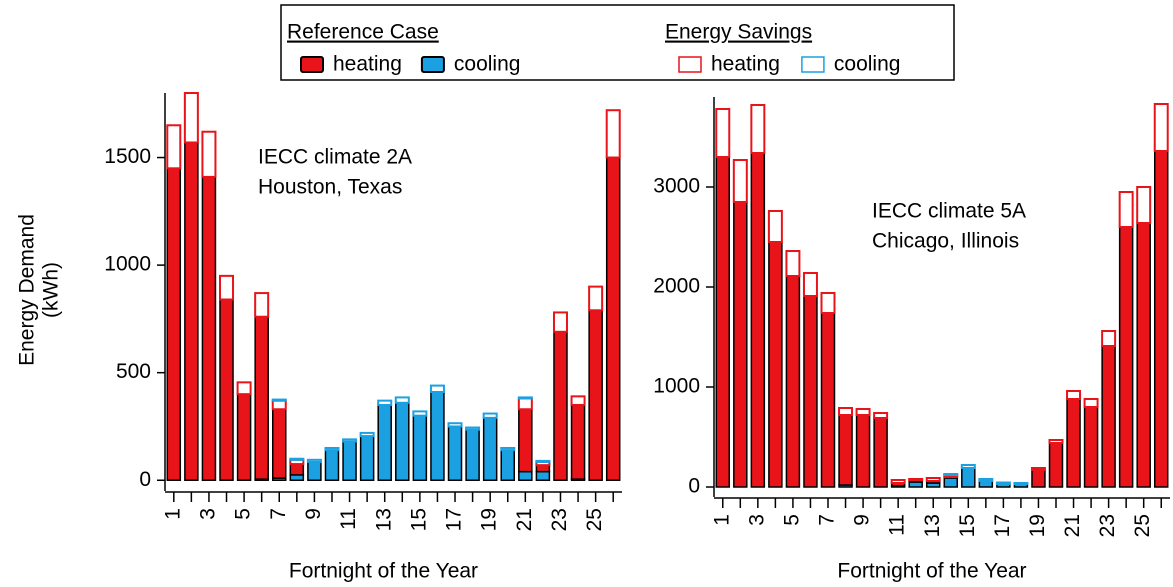  I want to click on y-tick-label: 1500, so click(127, 156).